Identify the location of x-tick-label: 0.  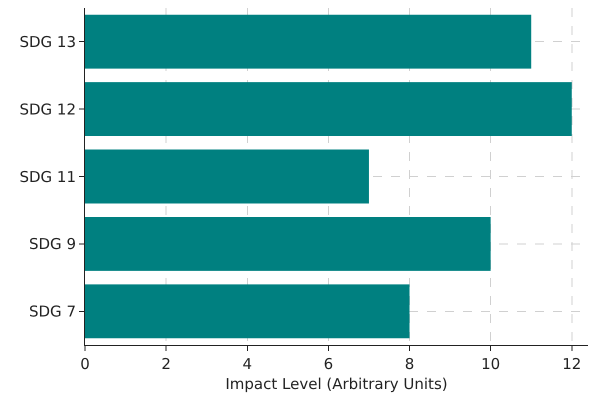
(85, 364).